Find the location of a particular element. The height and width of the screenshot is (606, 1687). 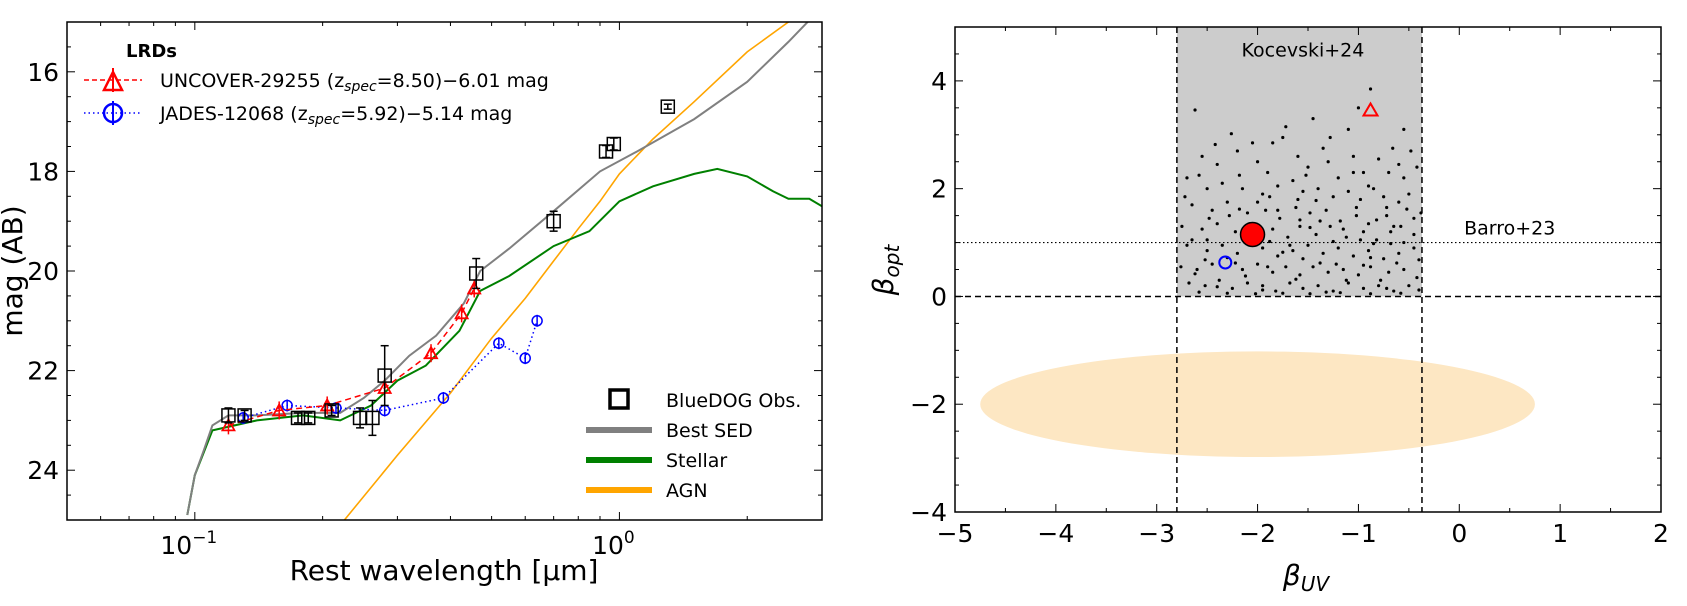

jades-legend-marker is located at coordinates (113, 113).